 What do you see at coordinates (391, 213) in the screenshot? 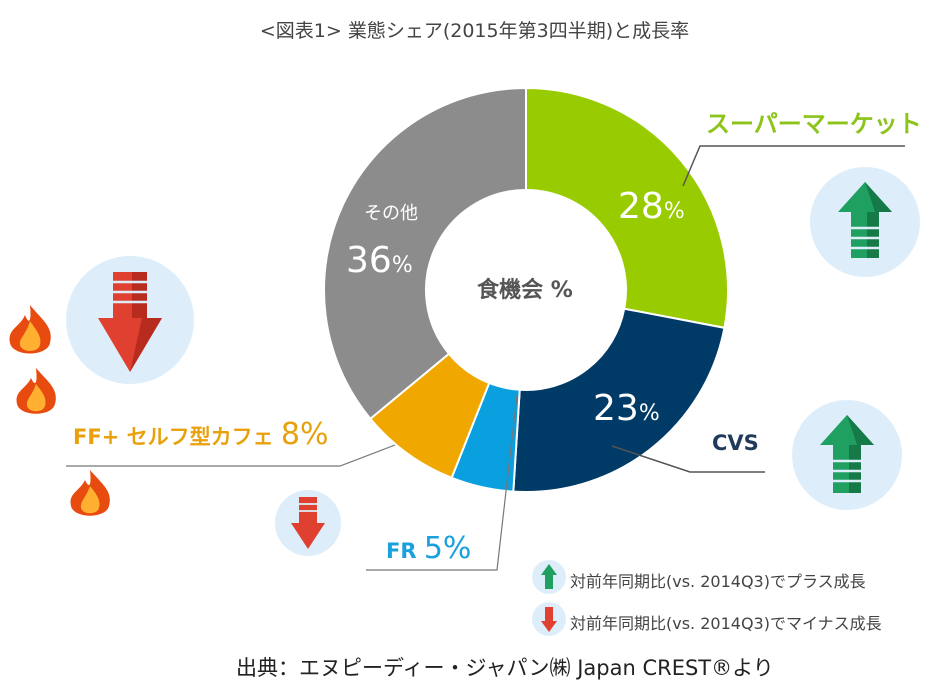
I see `slice-name-other: その他` at bounding box center [391, 213].